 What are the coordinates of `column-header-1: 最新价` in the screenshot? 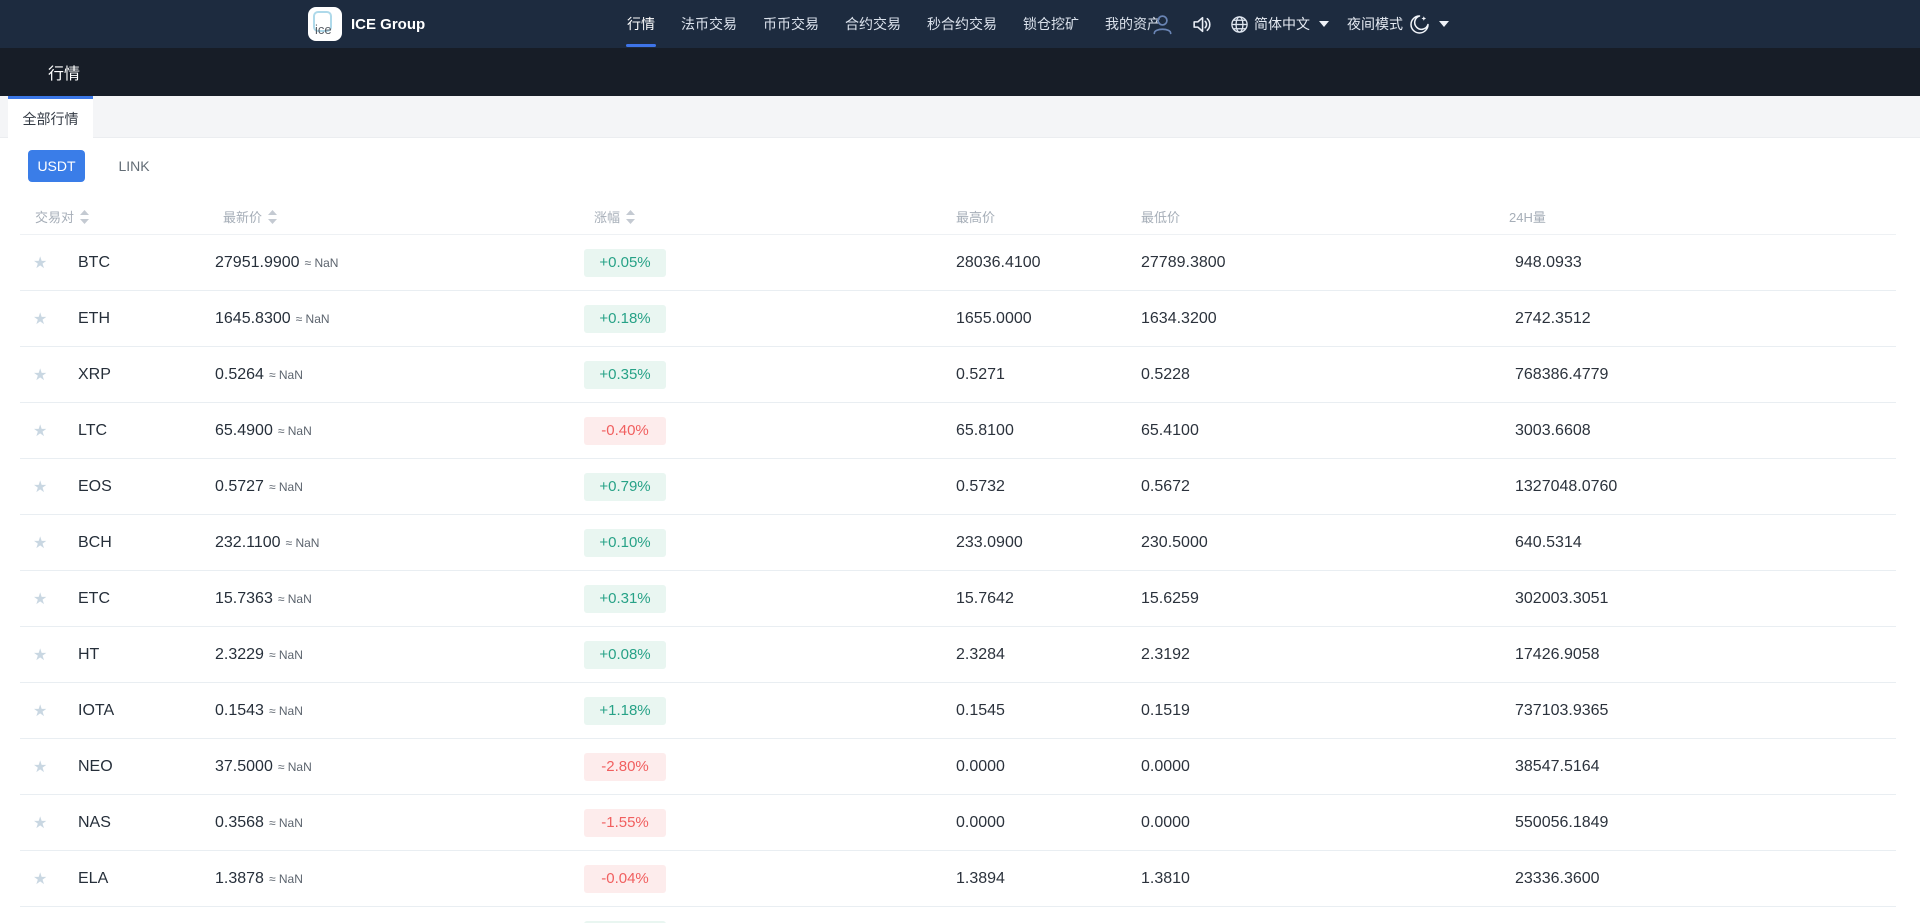 It's located at (250, 216).